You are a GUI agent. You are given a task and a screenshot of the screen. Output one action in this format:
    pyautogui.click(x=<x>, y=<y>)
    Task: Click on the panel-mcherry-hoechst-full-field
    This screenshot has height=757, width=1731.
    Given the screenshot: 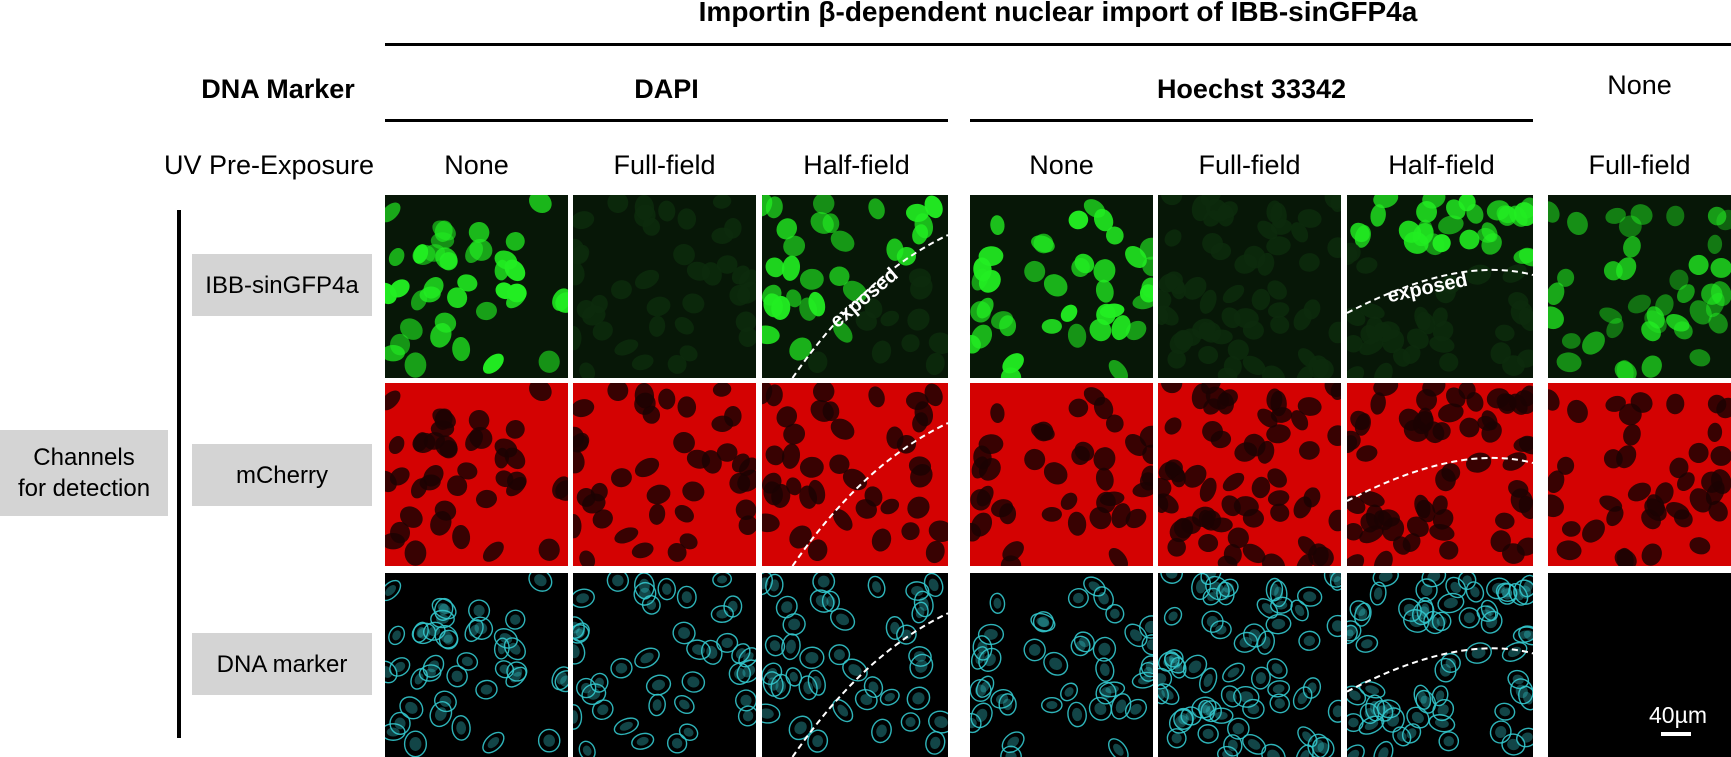 What is the action you would take?
    pyautogui.click(x=1249, y=474)
    